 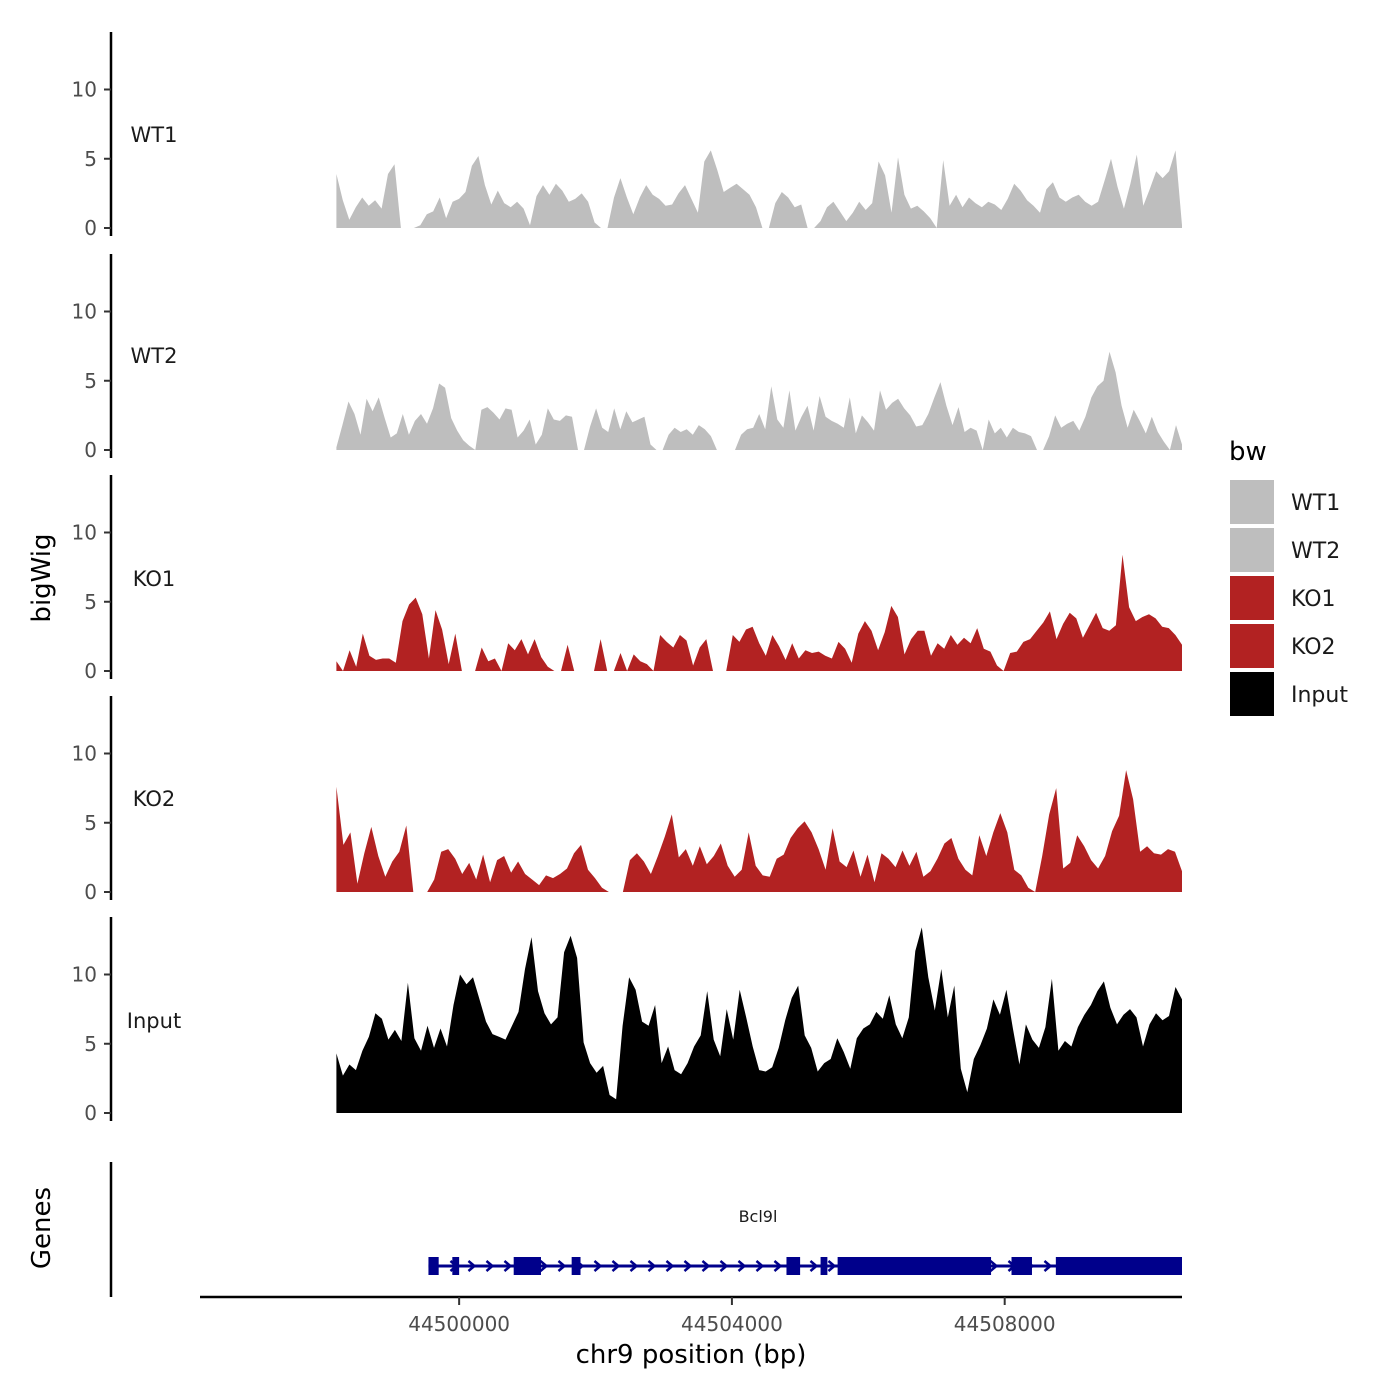 I want to click on legend-item-ko1: KO1, so click(x=1283, y=598).